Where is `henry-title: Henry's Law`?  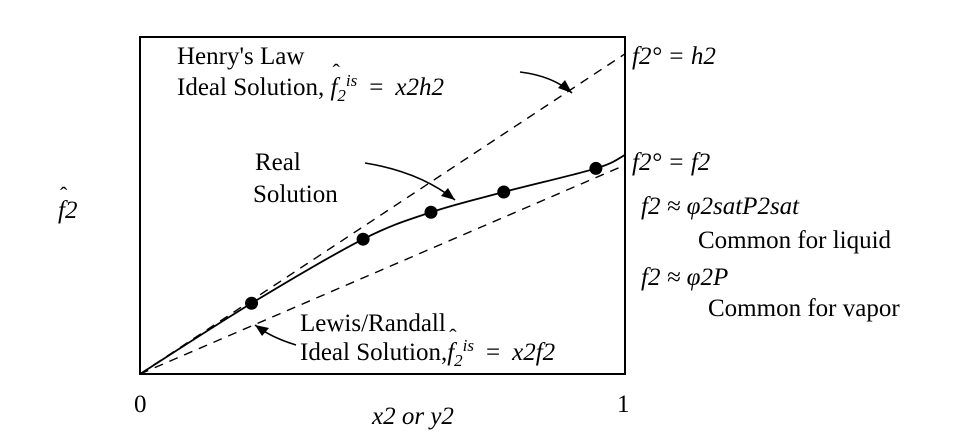
henry-title: Henry's Law is located at coordinates (241, 56).